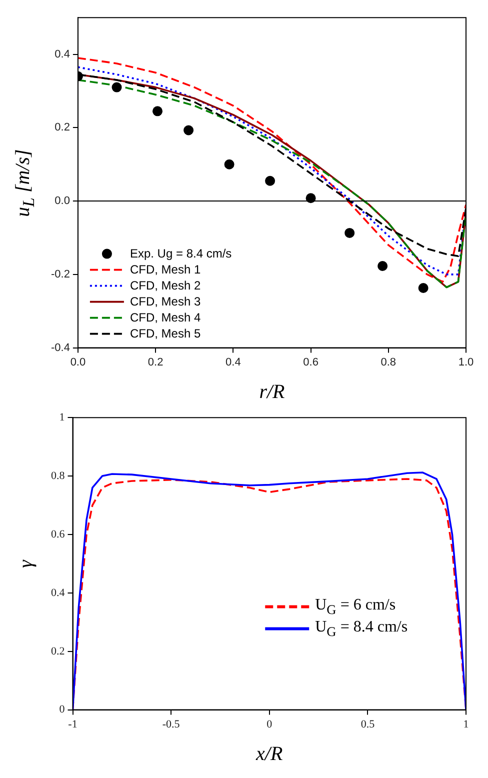 Image resolution: width=488 pixels, height=778 pixels. I want to click on legend-label: U$_{G}$ = 8.4 cm/s, so click(361, 629).